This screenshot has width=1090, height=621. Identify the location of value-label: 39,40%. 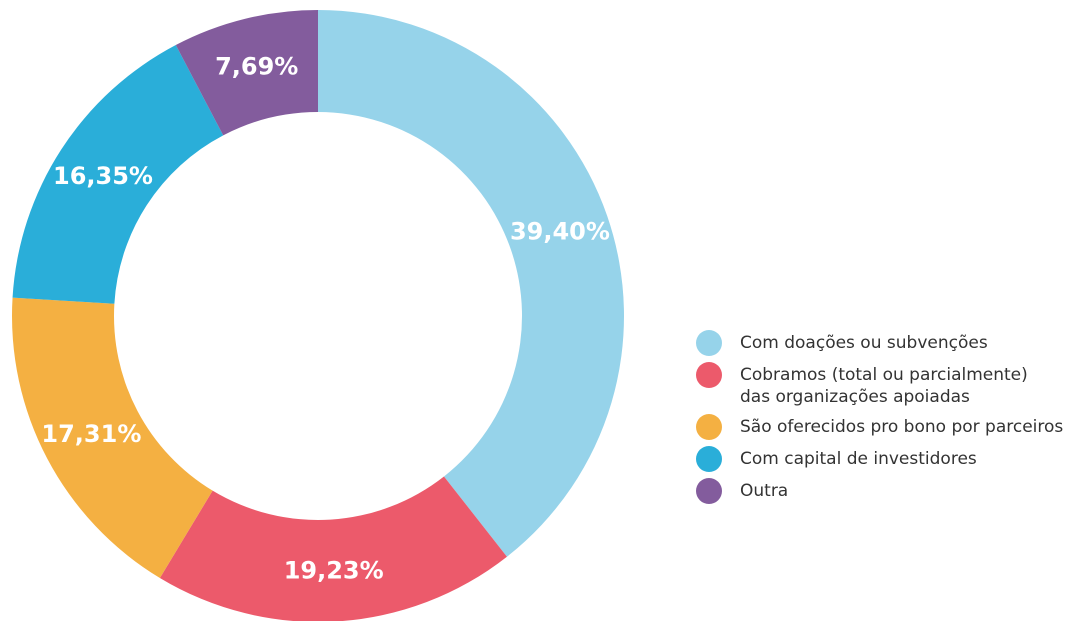
(560, 231).